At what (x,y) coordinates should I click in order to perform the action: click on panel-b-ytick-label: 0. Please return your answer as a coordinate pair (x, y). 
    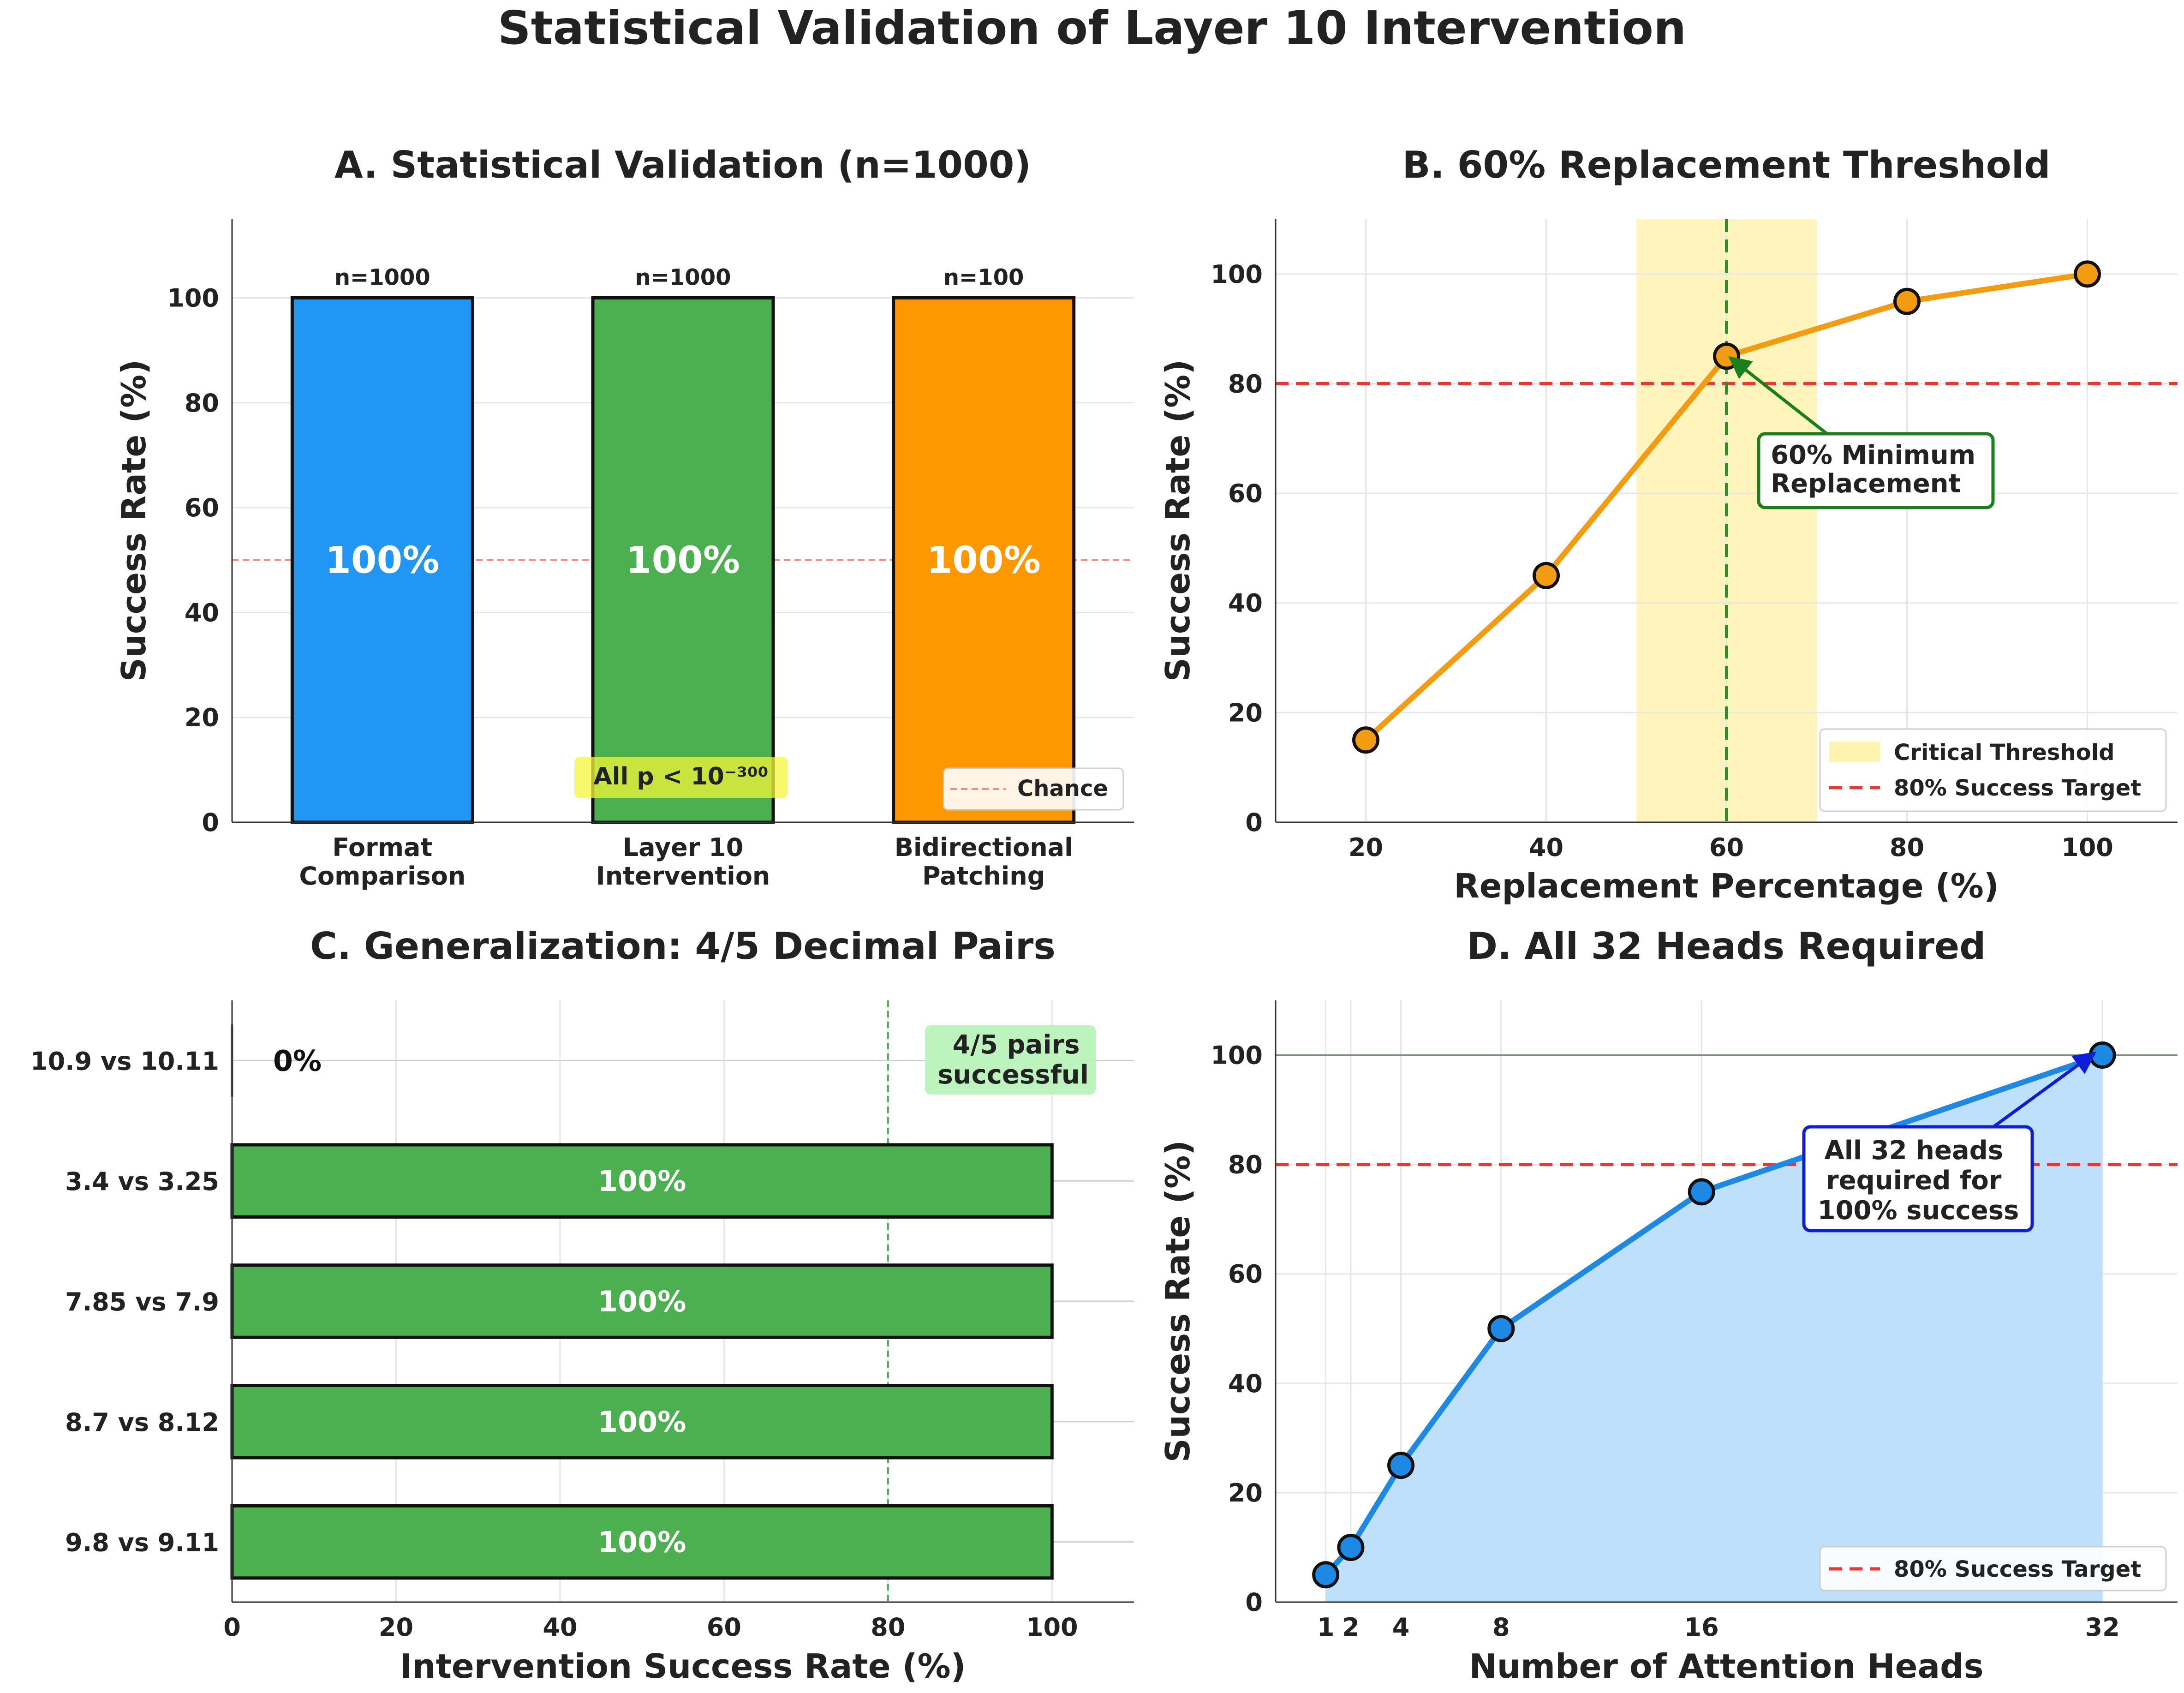
    Looking at the image, I should click on (1254, 822).